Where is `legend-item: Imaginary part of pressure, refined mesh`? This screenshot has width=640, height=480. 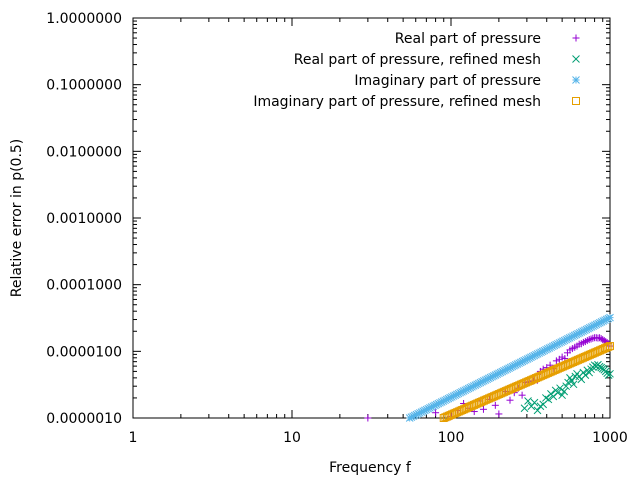
legend-item: Imaginary part of pressure, refined mesh is located at coordinates (416, 102).